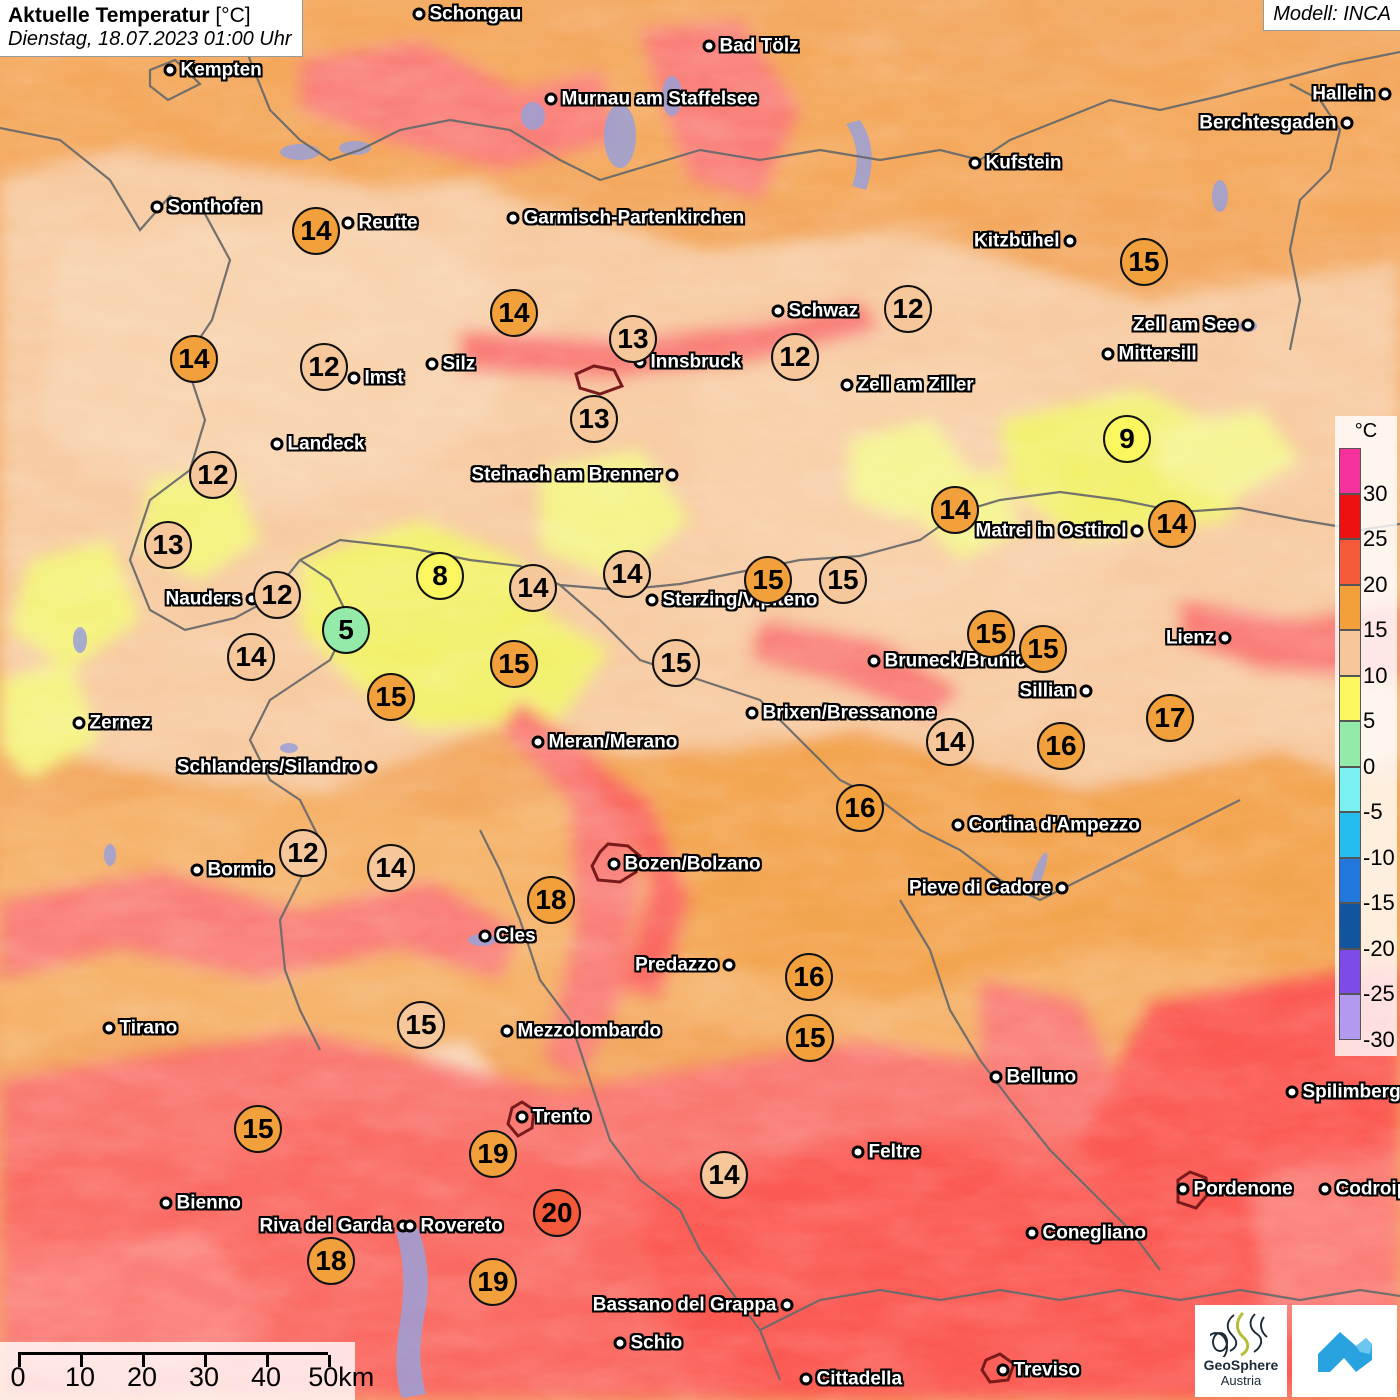 The width and height of the screenshot is (1400, 1400). I want to click on city-marker: Schwaz, so click(814, 310).